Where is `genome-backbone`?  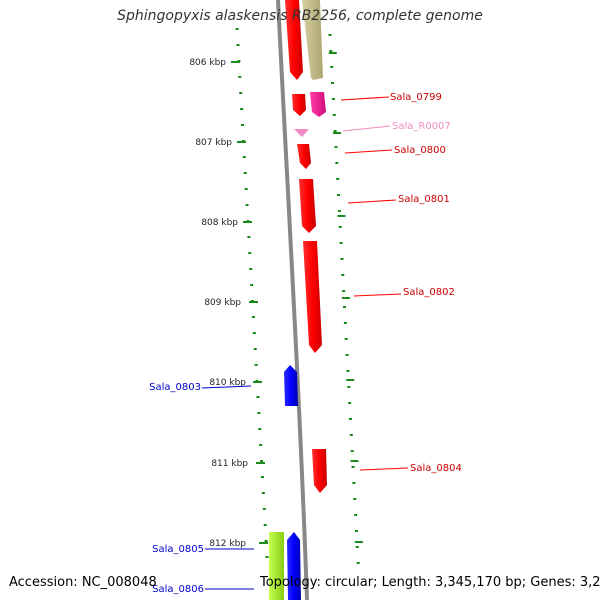
genome-backbone is located at coordinates (292, 300).